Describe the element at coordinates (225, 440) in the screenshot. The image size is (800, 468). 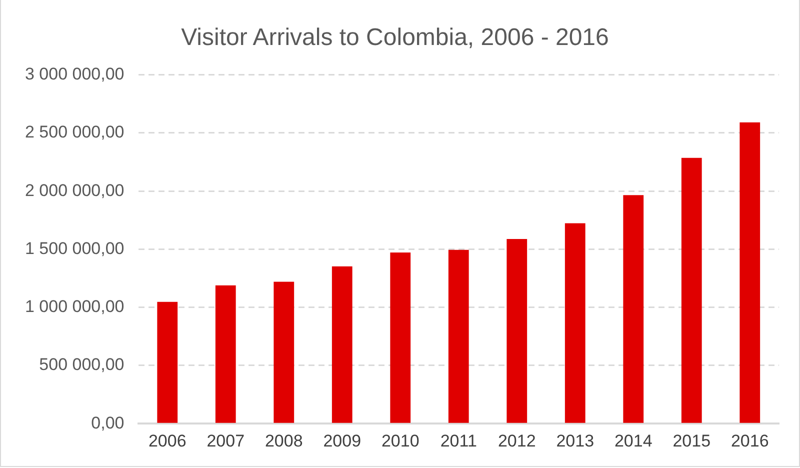
I see `x-tick-label: 2007` at that location.